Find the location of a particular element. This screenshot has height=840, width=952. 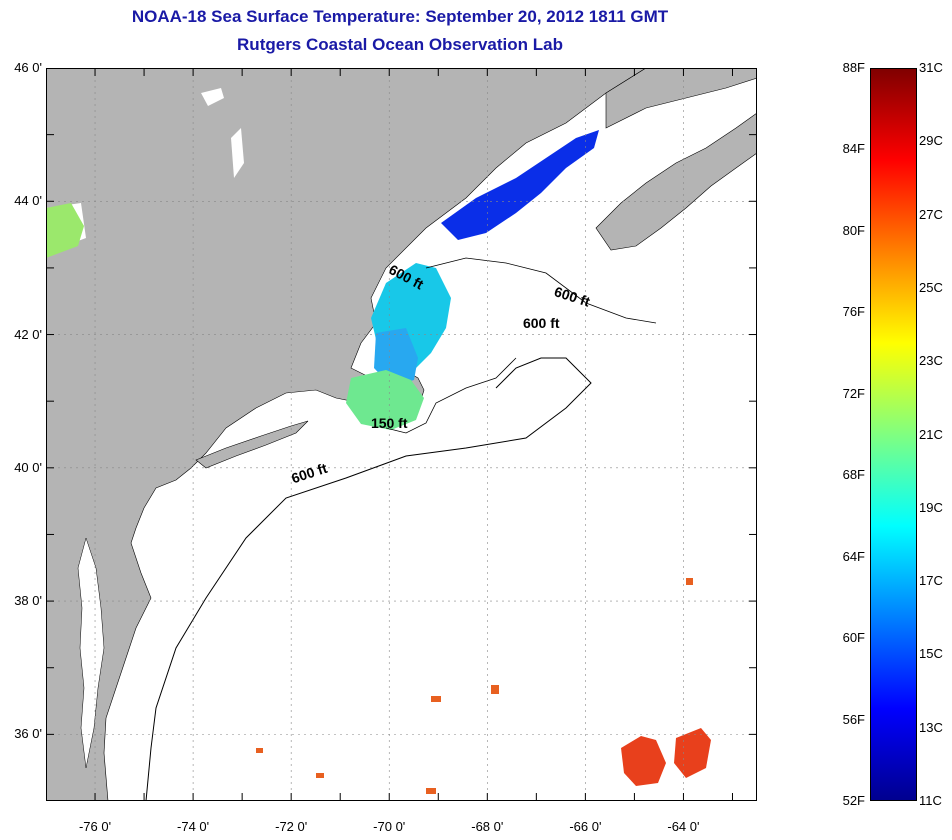

contour-label: 150 ft is located at coordinates (389, 423).